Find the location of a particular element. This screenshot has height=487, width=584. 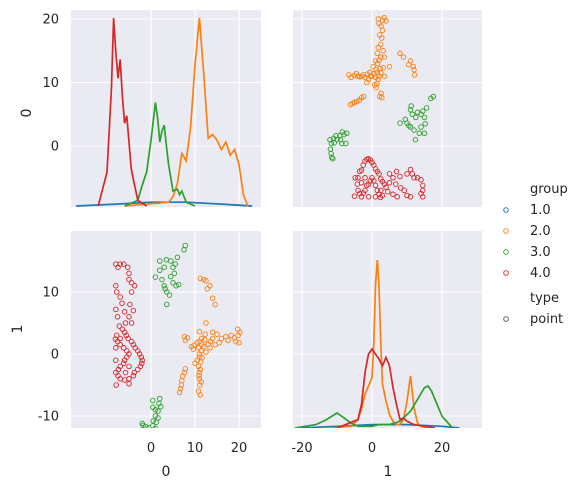

x-tick-label-1: 20 is located at coordinates (442, 448).